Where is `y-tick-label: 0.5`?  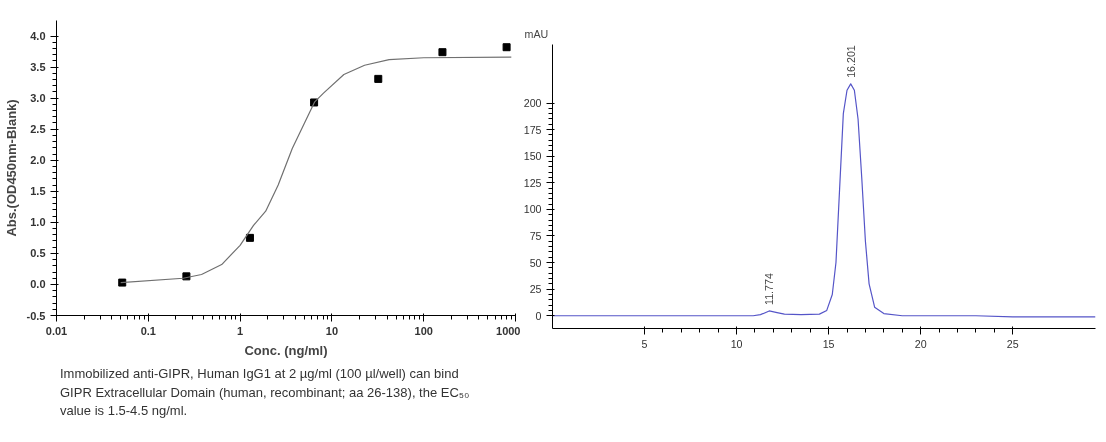
y-tick-label: 0.5 is located at coordinates (38, 253).